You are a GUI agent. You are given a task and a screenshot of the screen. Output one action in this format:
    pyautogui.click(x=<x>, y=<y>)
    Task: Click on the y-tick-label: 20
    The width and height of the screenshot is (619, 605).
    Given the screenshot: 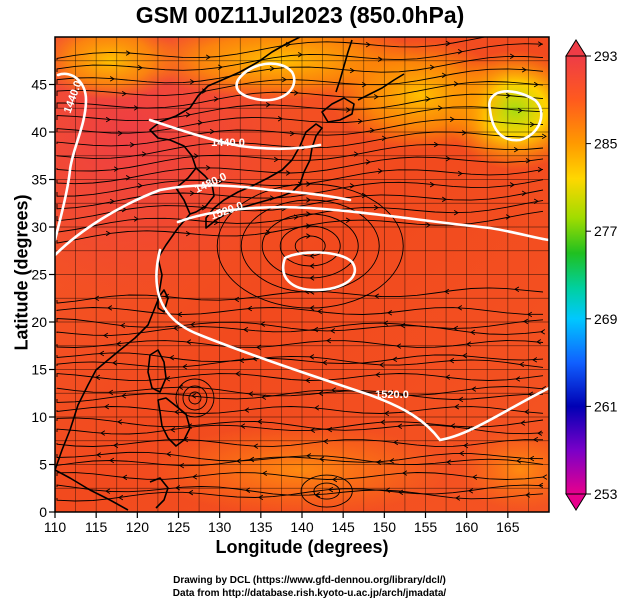 What is the action you would take?
    pyautogui.click(x=39, y=322)
    